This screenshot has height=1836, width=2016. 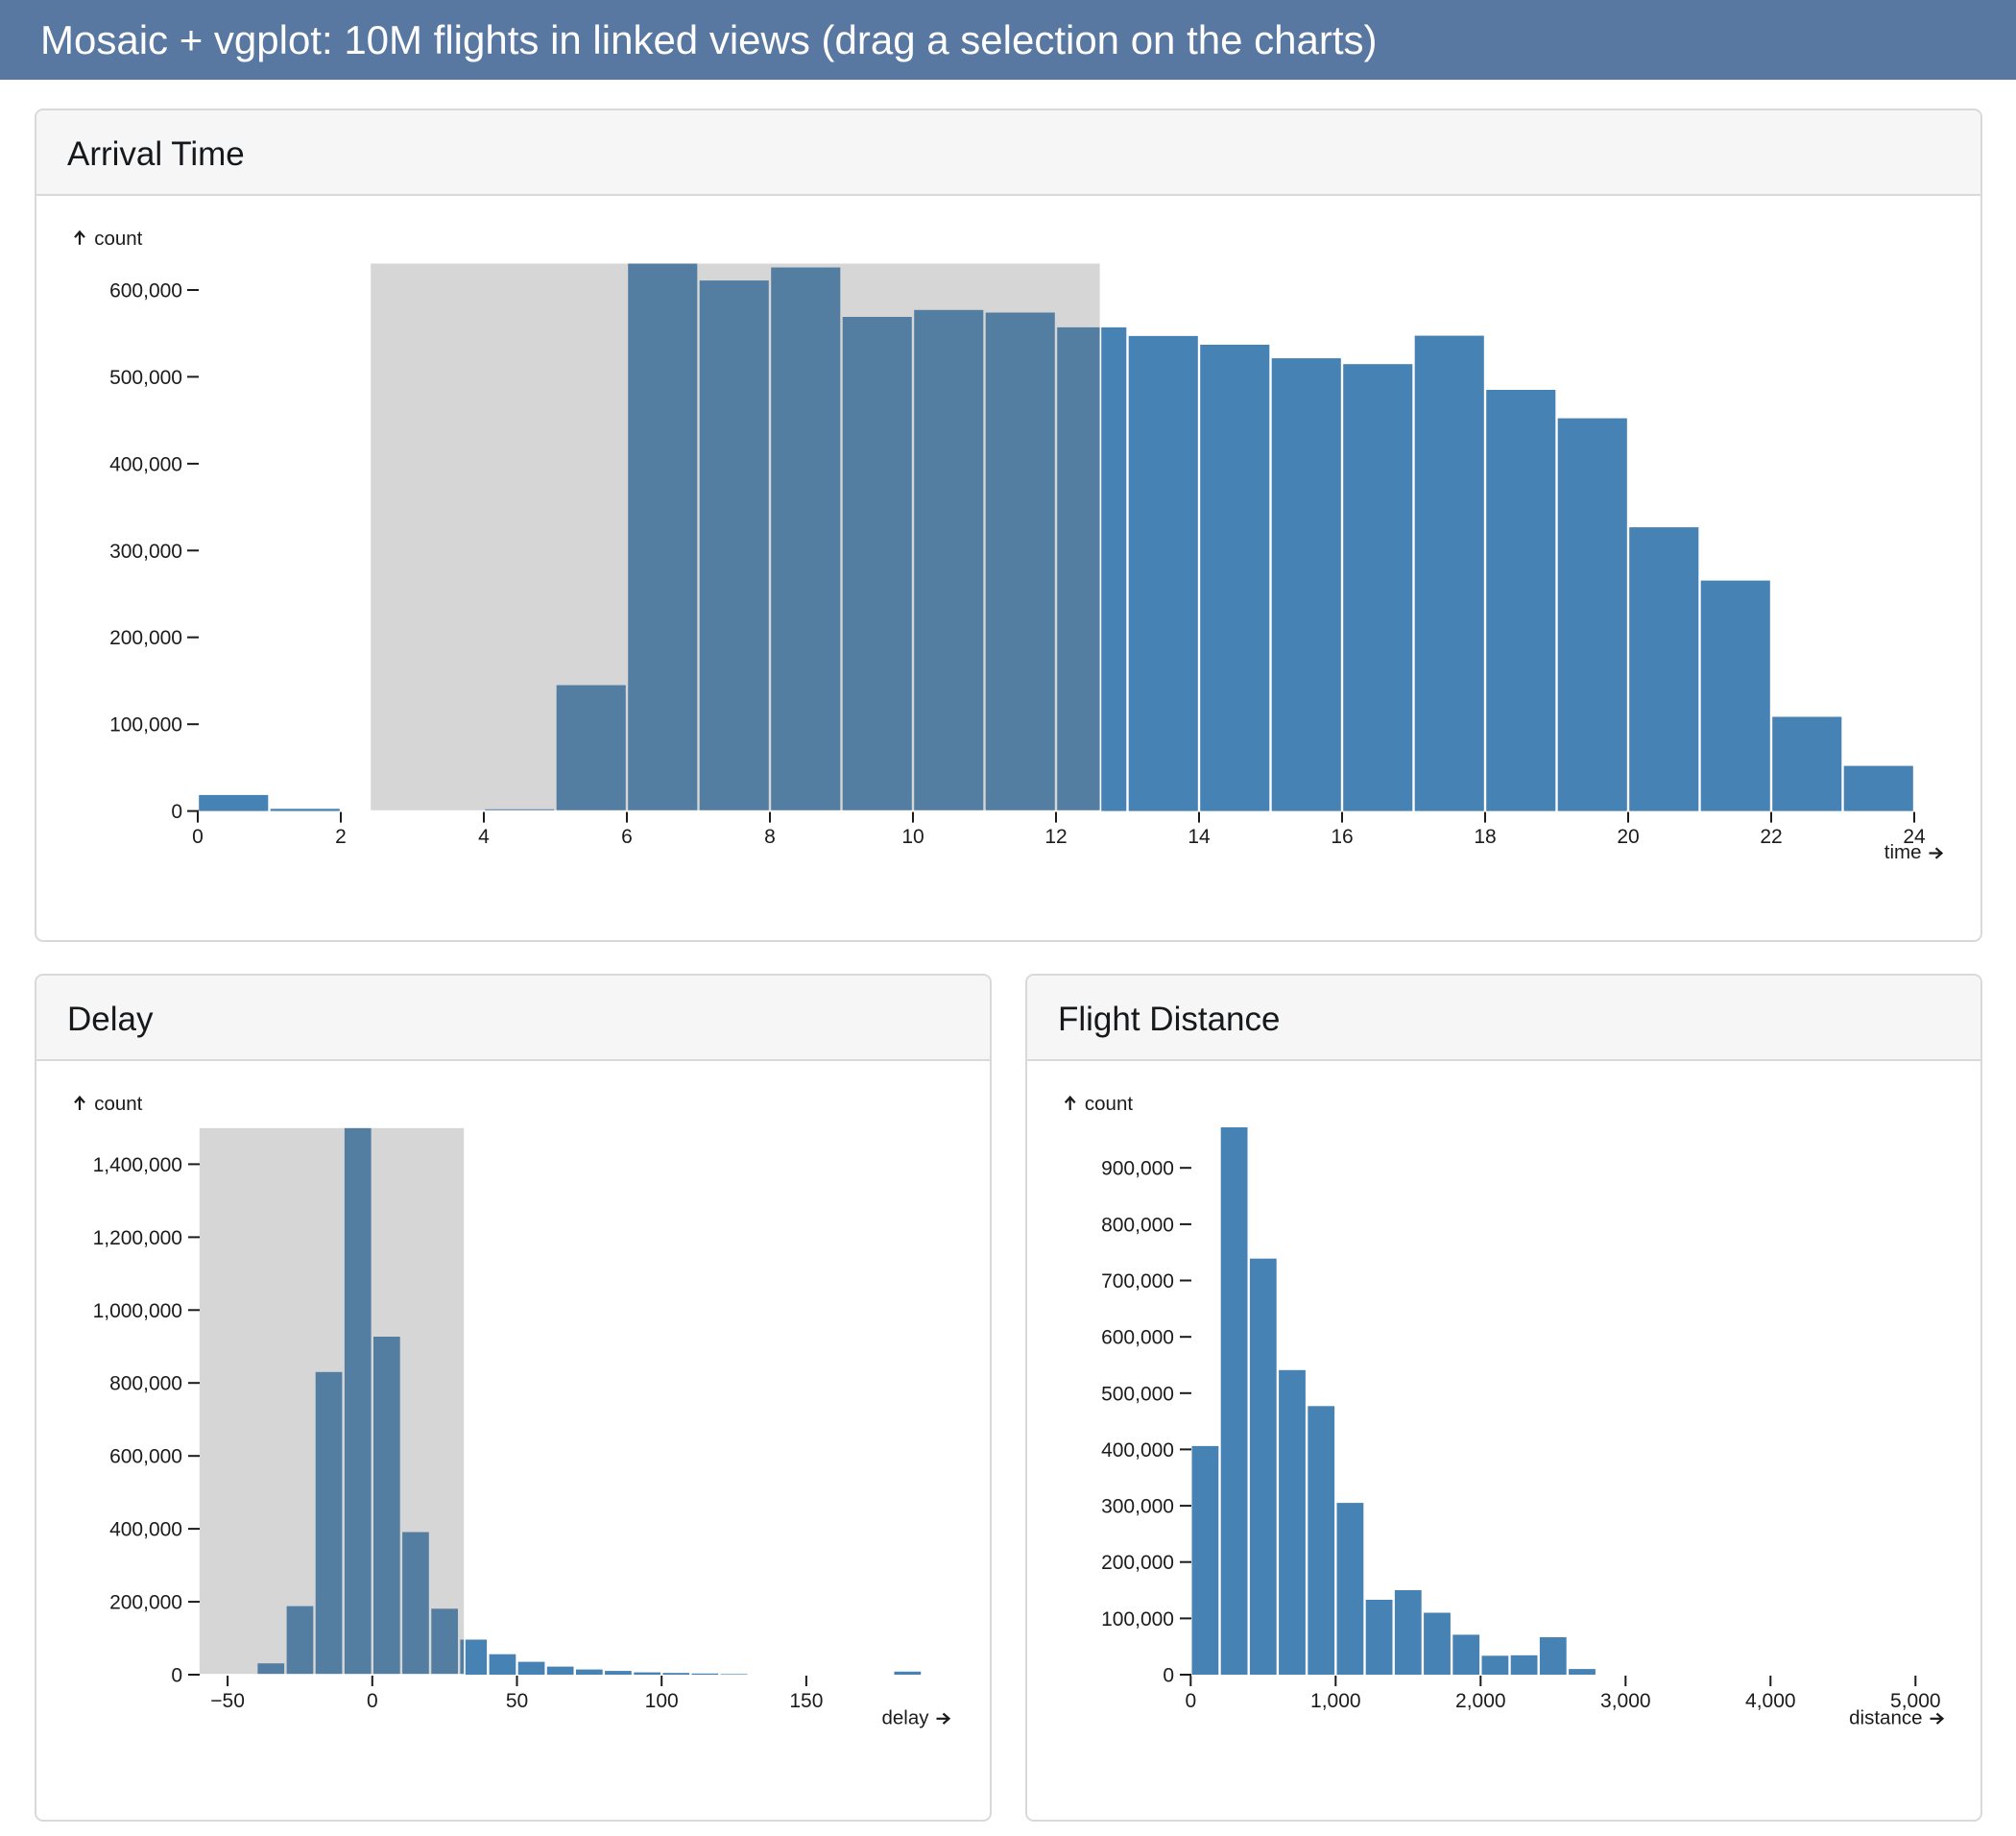 I want to click on svg-text: −50, so click(x=227, y=1701).